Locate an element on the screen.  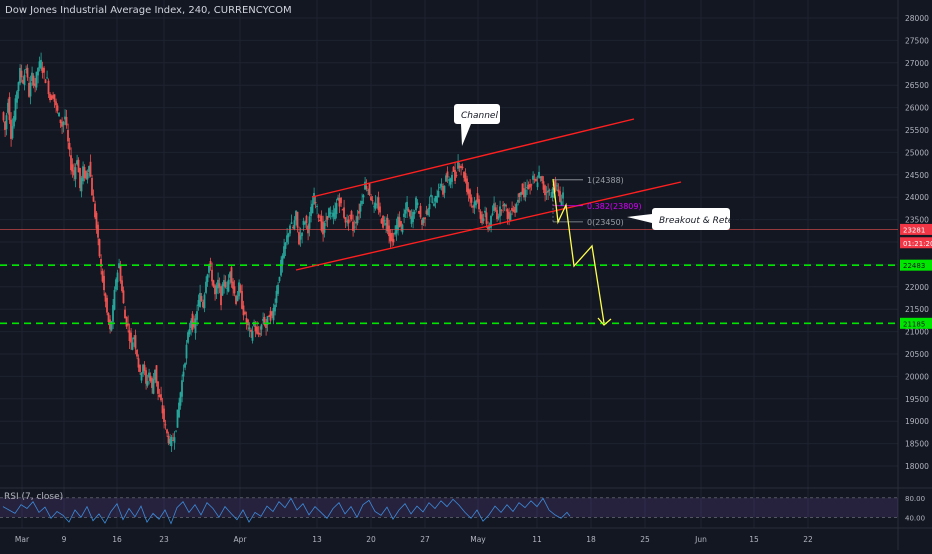
time-tick-label: 13 is located at coordinates (317, 539).